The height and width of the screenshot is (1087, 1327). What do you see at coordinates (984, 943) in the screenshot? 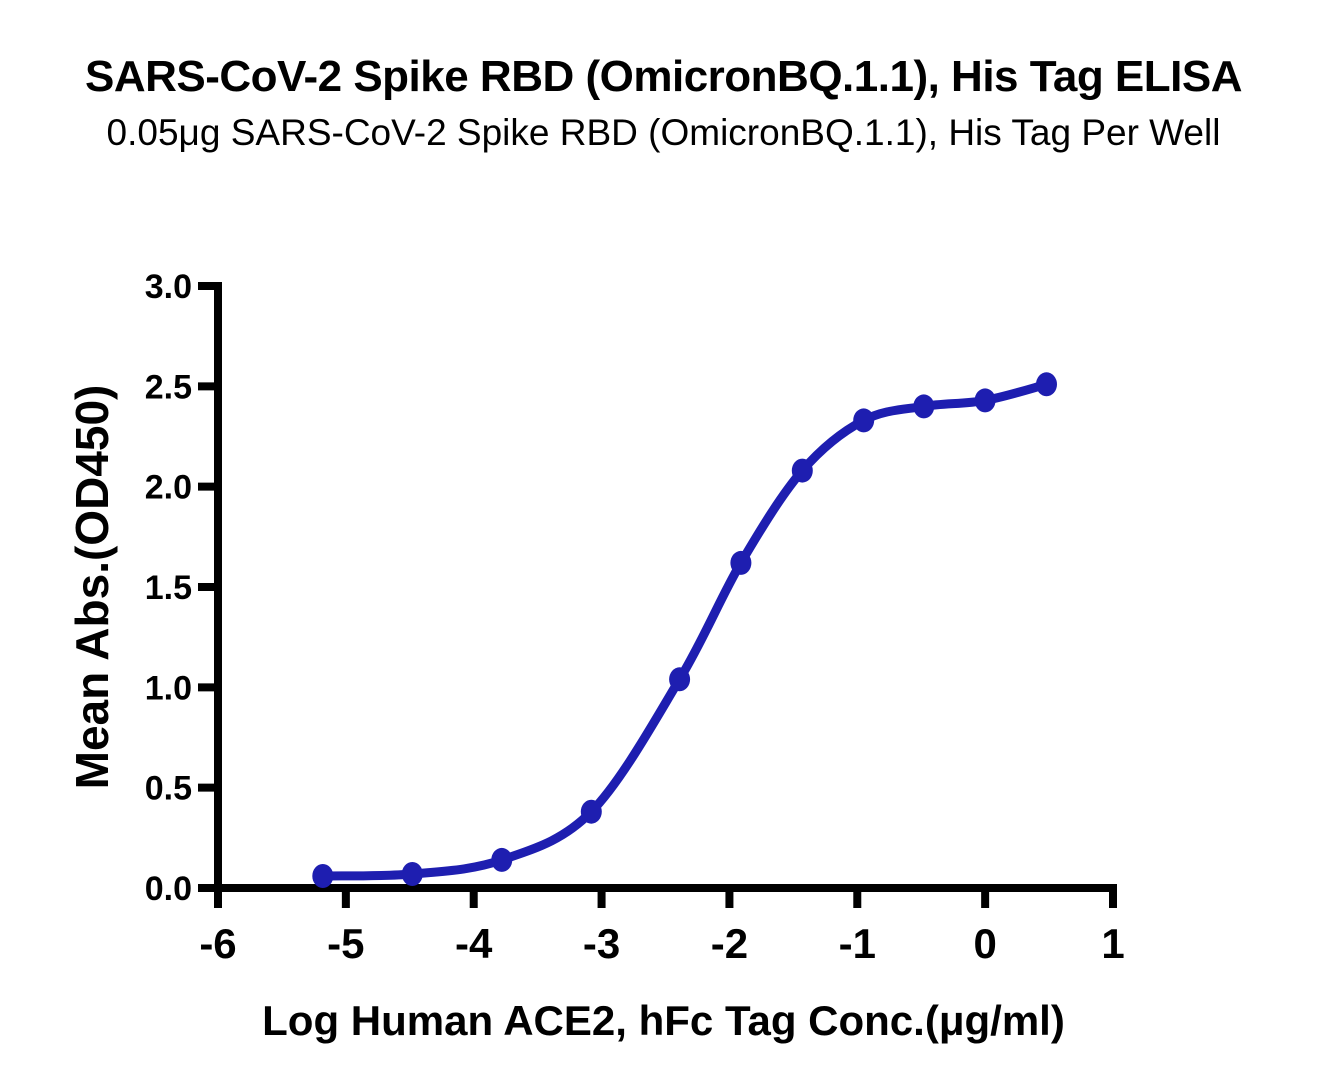
I see `x-tick-label: 0` at bounding box center [984, 943].